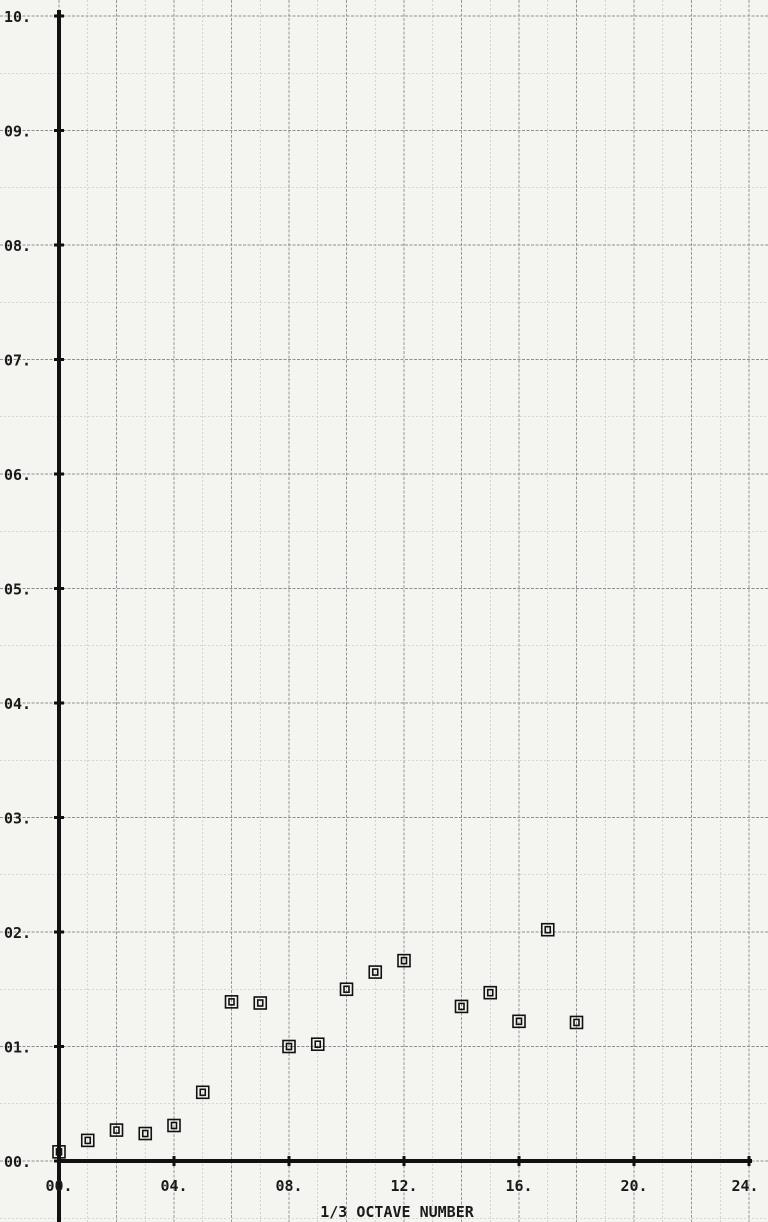 This screenshot has width=768, height=1222. I want to click on y-tick-label: 09., so click(17, 132).